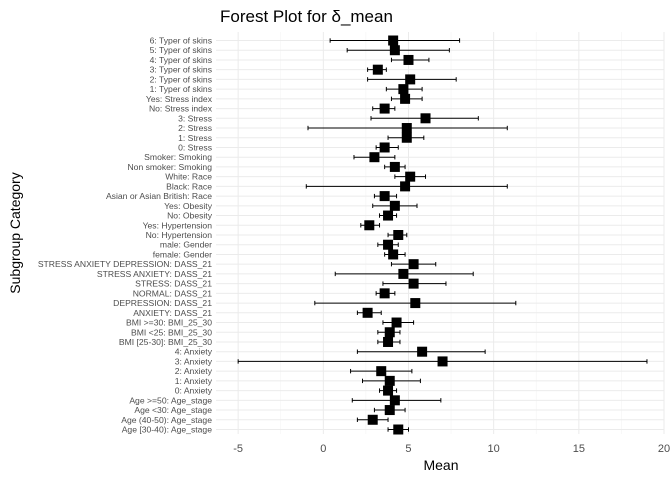  Describe the element at coordinates (179, 235) in the screenshot. I see `y-tick-label: No: Hypertension` at that location.